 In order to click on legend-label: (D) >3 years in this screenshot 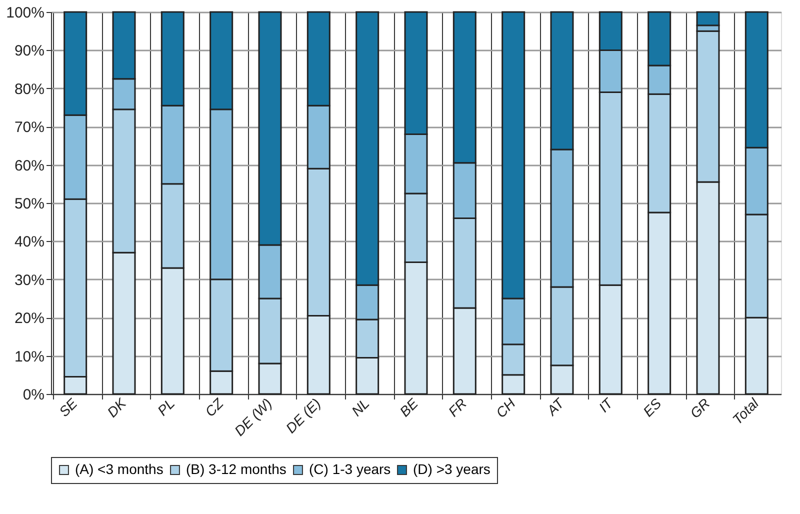, I will do `click(451, 469)`.